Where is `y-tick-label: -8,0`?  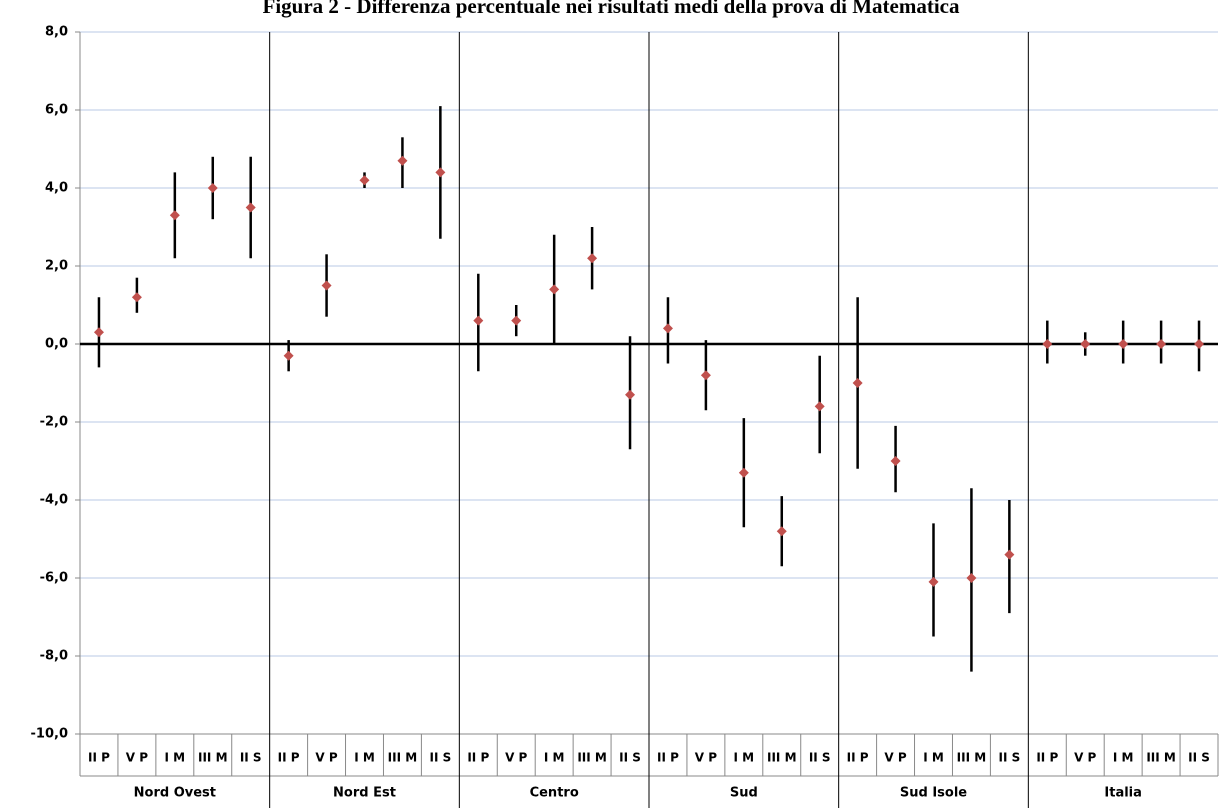 y-tick-label: -8,0 is located at coordinates (54, 656).